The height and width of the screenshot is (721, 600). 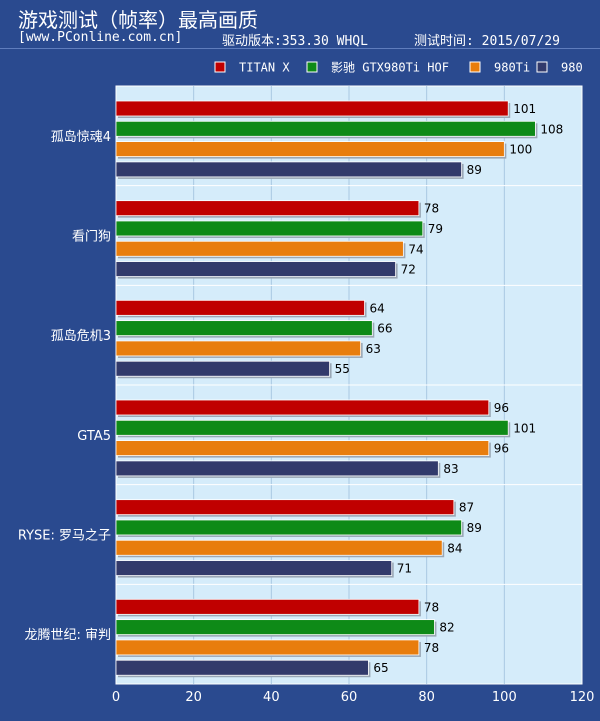 What do you see at coordinates (100, 37) in the screenshot?
I see `site-label: [www.PConline.com.cn]` at bounding box center [100, 37].